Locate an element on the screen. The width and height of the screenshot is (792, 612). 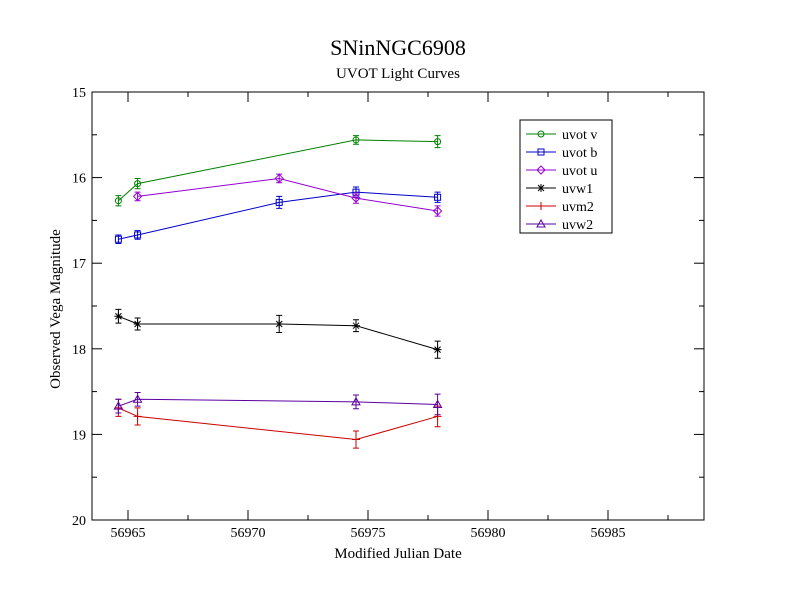
series-uvm2 is located at coordinates (278, 423).